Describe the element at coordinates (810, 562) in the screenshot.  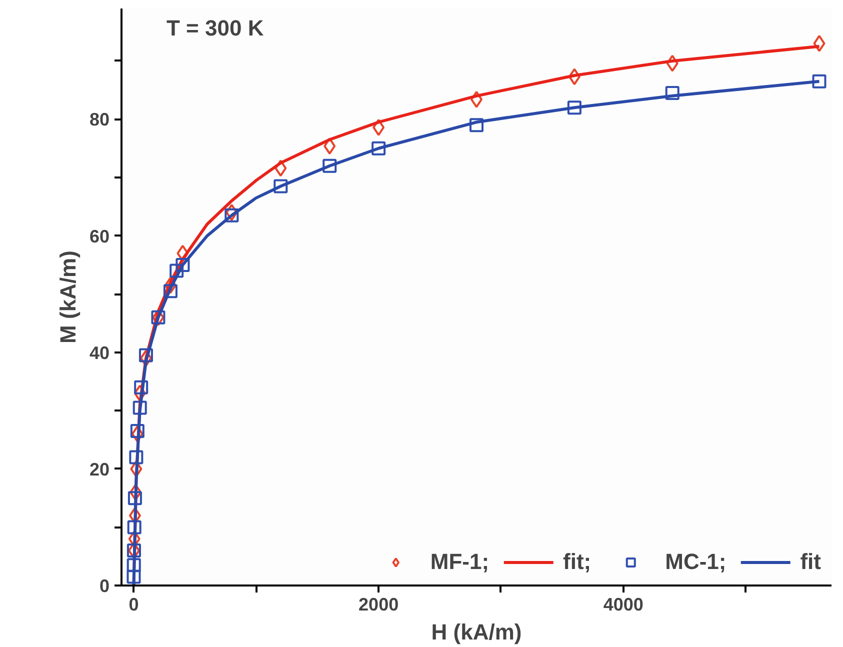
I see `legend-label: fit` at that location.